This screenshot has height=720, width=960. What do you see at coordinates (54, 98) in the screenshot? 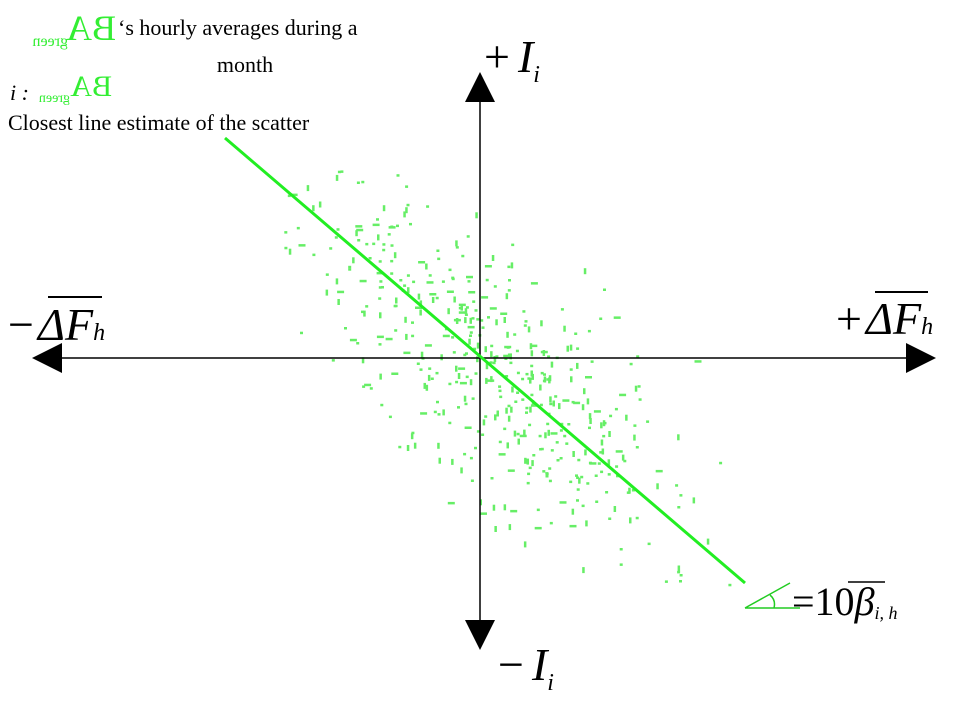
I see `legend-symbol-sub: green` at bounding box center [54, 98].